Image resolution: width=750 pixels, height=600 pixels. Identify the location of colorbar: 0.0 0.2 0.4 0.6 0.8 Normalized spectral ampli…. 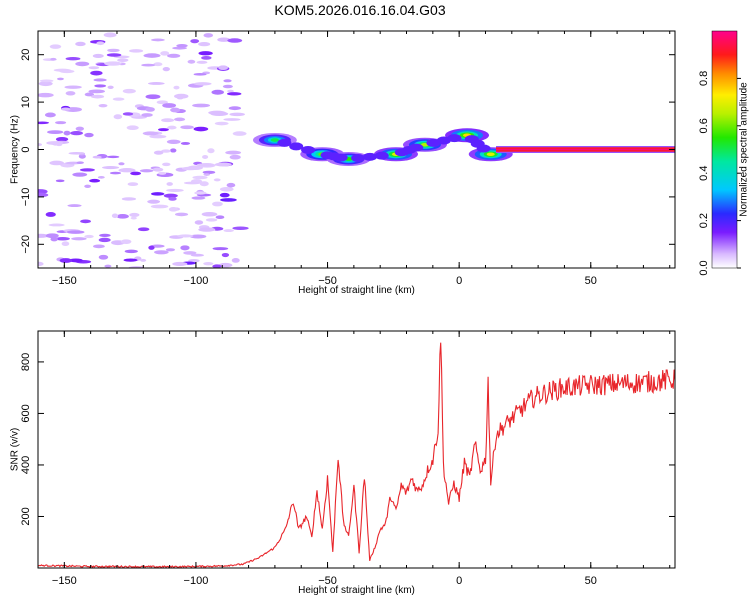
(724, 153).